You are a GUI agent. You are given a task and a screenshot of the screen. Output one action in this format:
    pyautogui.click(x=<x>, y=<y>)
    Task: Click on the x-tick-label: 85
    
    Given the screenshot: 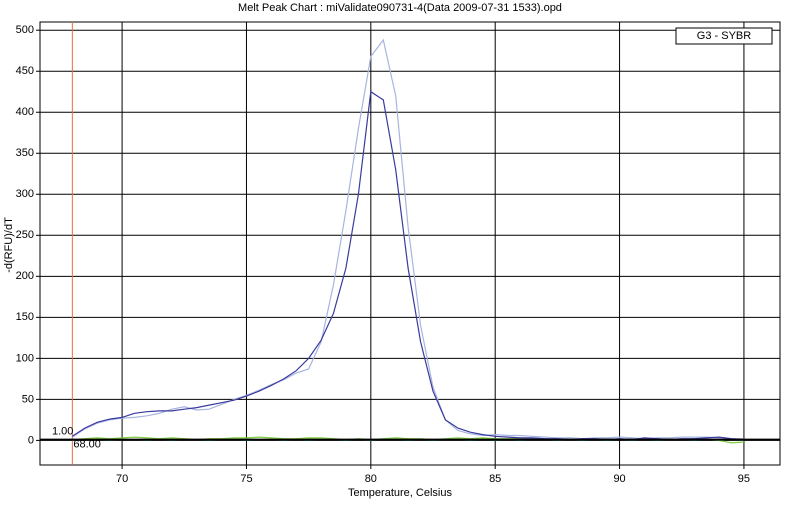 What is the action you would take?
    pyautogui.click(x=495, y=479)
    